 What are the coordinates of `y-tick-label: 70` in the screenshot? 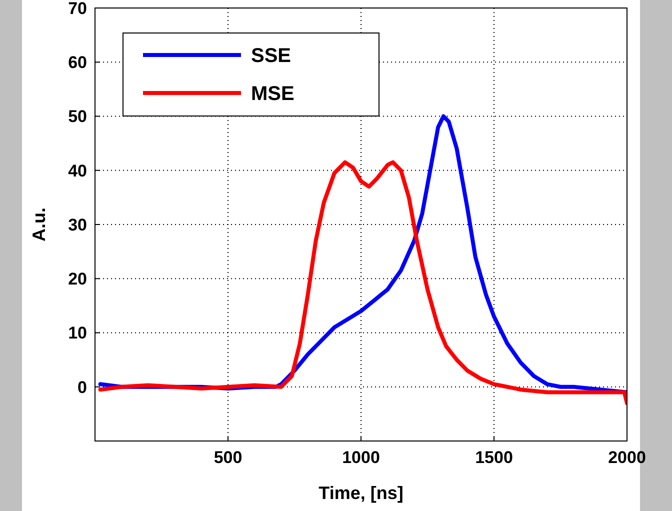 It's located at (77, 9).